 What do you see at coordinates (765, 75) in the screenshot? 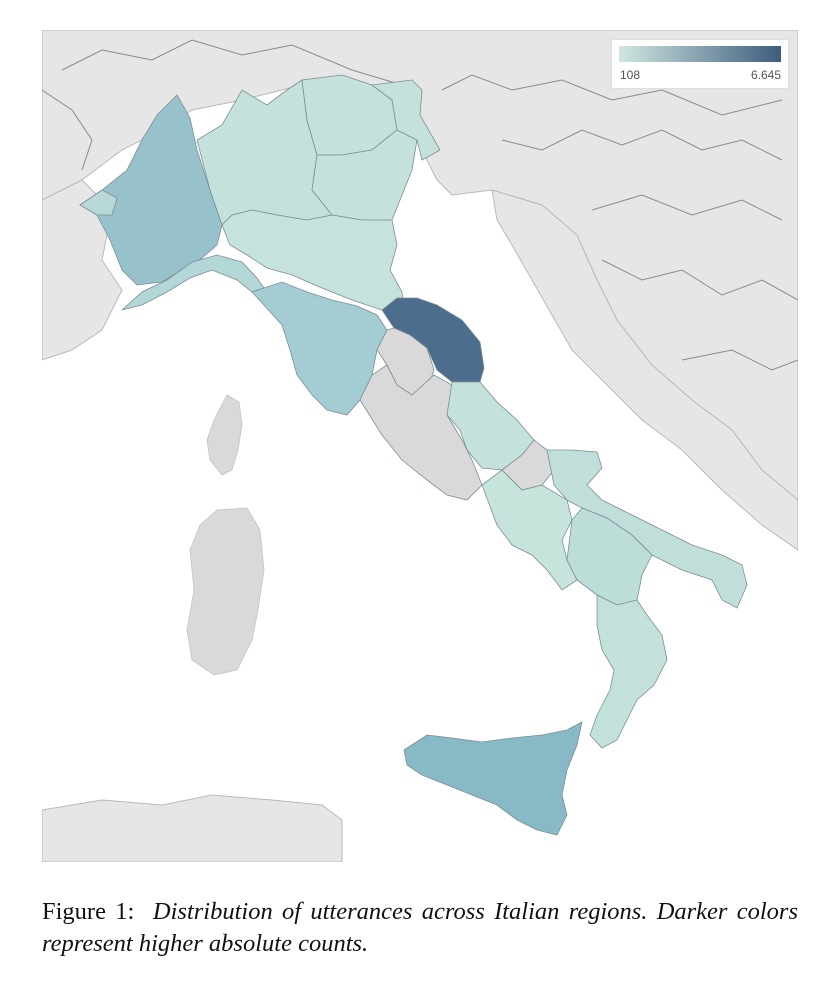
I see `legend-max-label: 6.645` at bounding box center [765, 75].